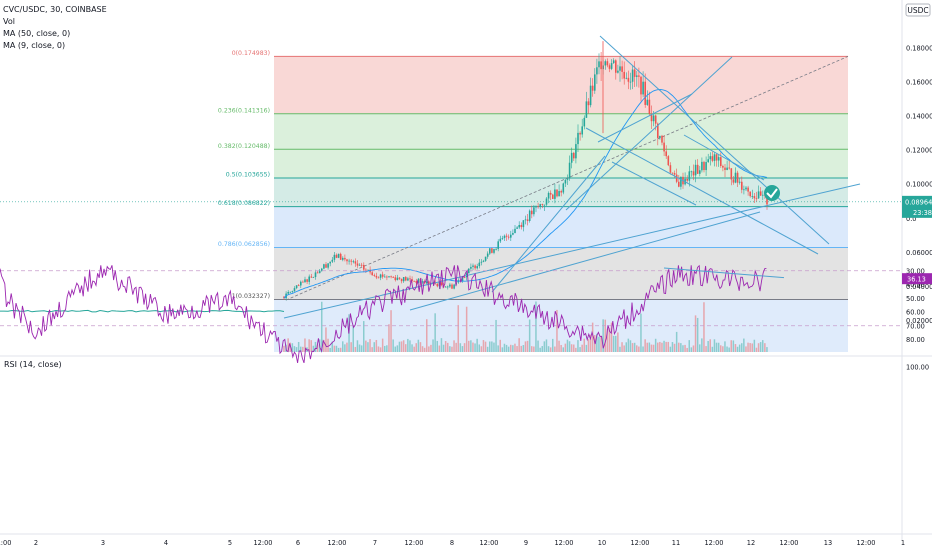  I want to click on checkmark-icon-glyph, so click(772, 193).